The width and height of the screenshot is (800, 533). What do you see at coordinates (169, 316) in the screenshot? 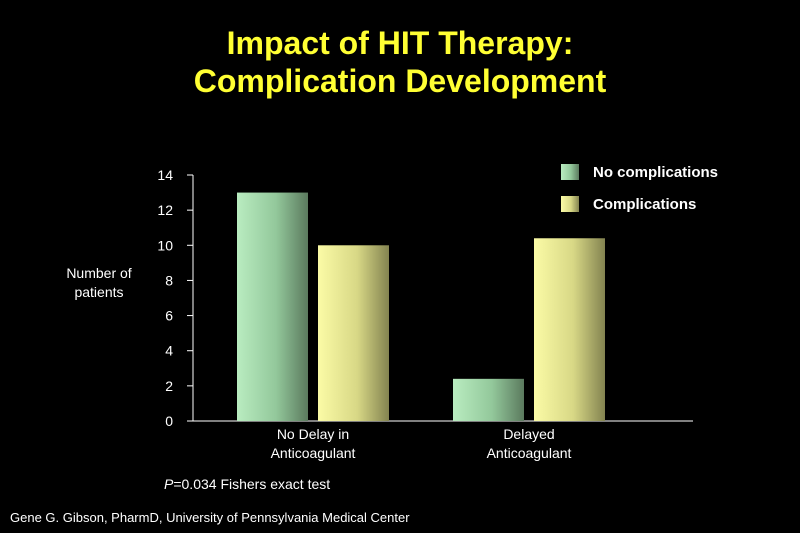
I see `y-tick-label: 6` at bounding box center [169, 316].